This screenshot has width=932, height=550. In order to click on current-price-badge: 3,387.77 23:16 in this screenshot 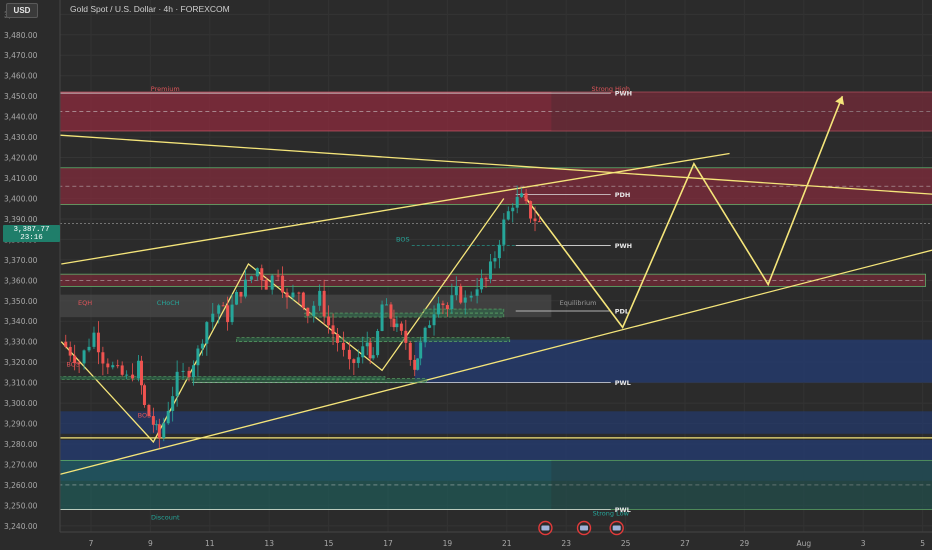, I will do `click(31, 233)`.